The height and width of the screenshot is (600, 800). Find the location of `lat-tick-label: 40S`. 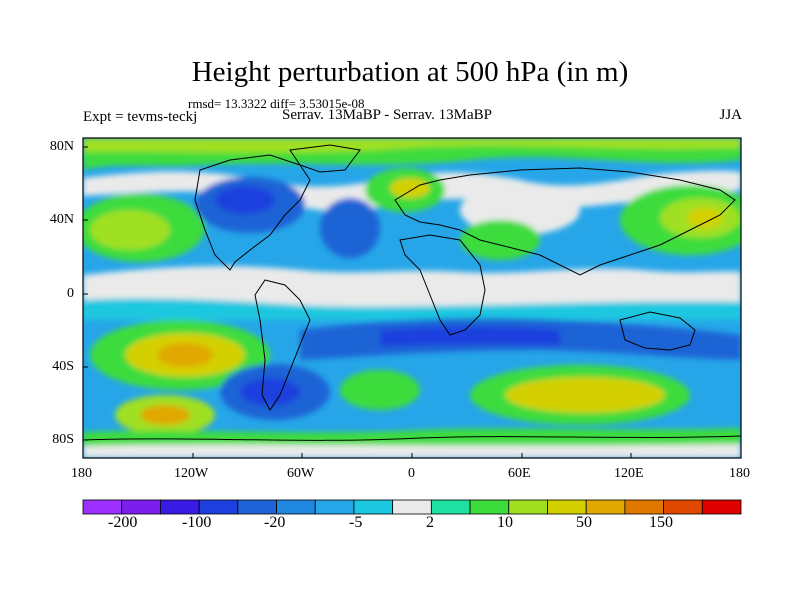

lat-tick-label: 40S is located at coordinates (63, 366).